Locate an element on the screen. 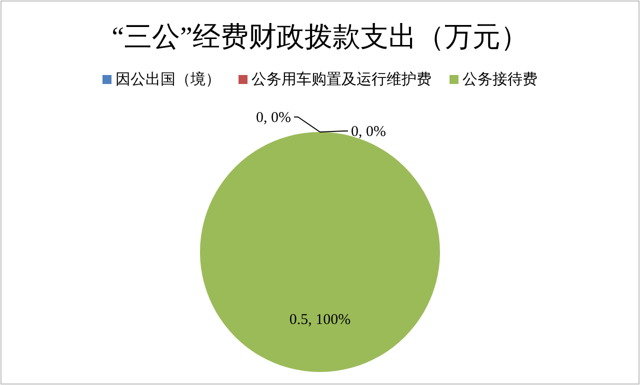  legend-label: 公务接待费 is located at coordinates (500, 79).